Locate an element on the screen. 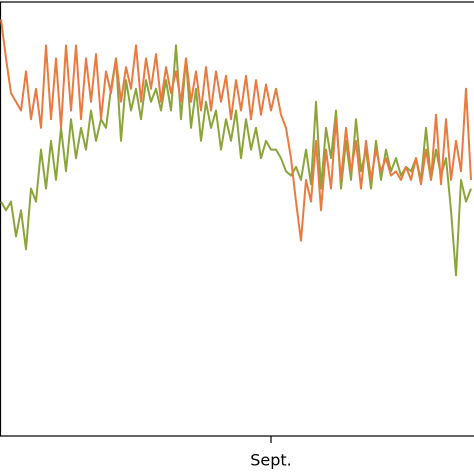 The height and width of the screenshot is (474, 474). x-tick-label: Sept. is located at coordinates (271, 460).